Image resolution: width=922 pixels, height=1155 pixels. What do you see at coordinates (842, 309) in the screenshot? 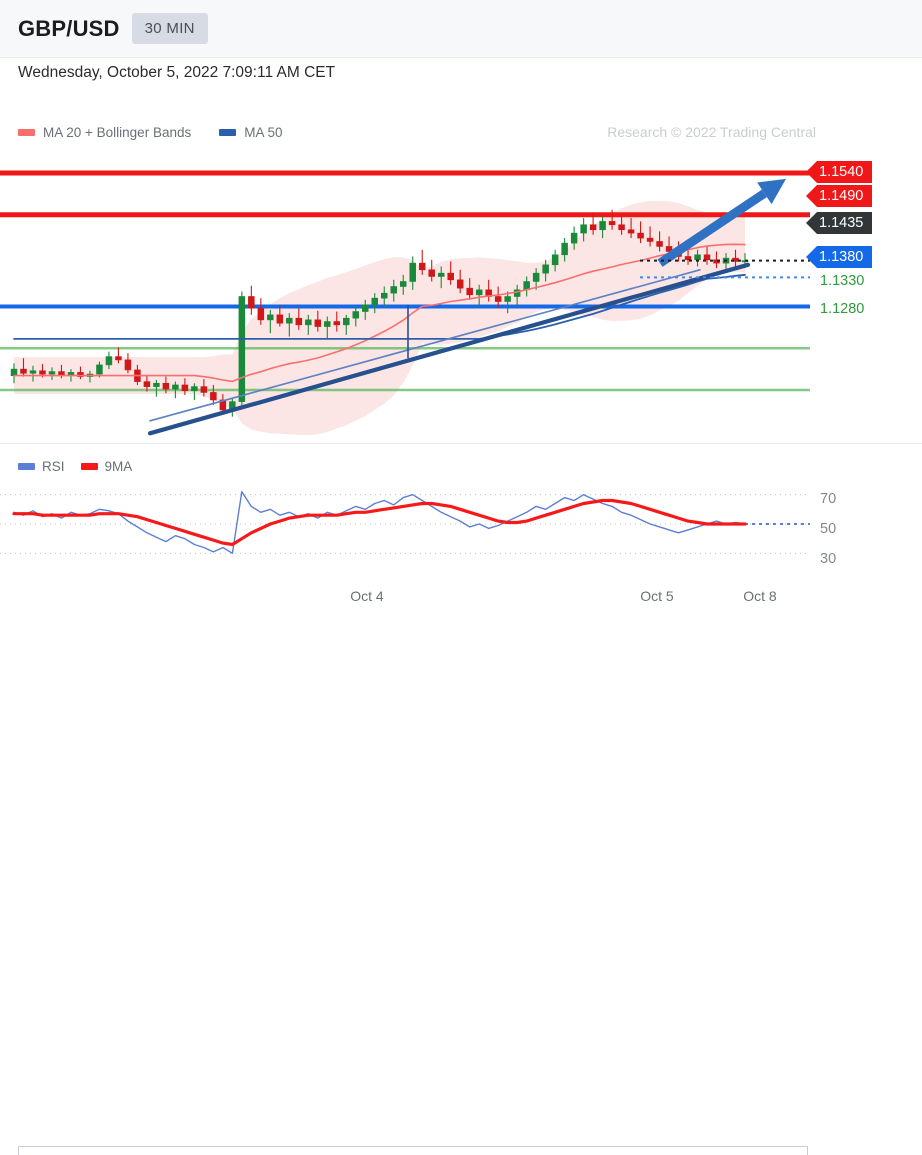
I see `support-label-1: 1.1280` at bounding box center [842, 309].